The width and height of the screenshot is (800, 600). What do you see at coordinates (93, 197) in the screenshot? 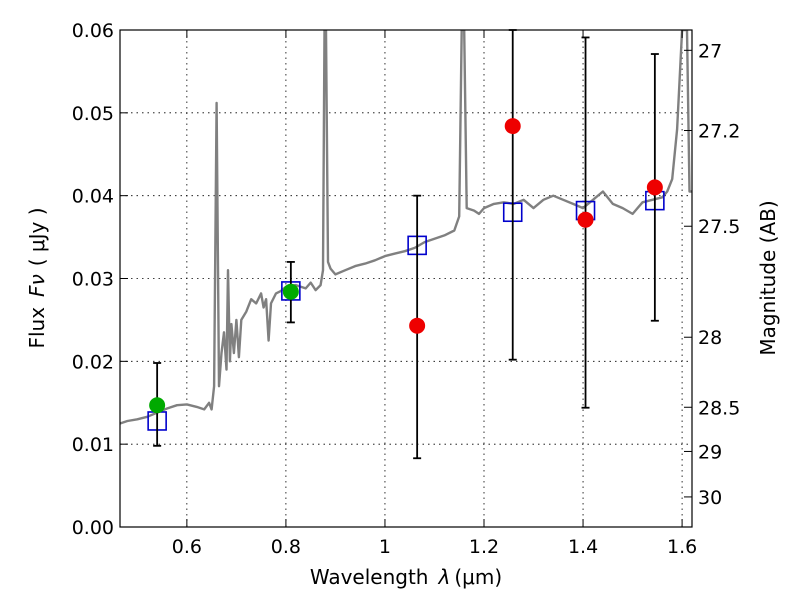
I see `y-tick-label: 0.04` at bounding box center [93, 197].